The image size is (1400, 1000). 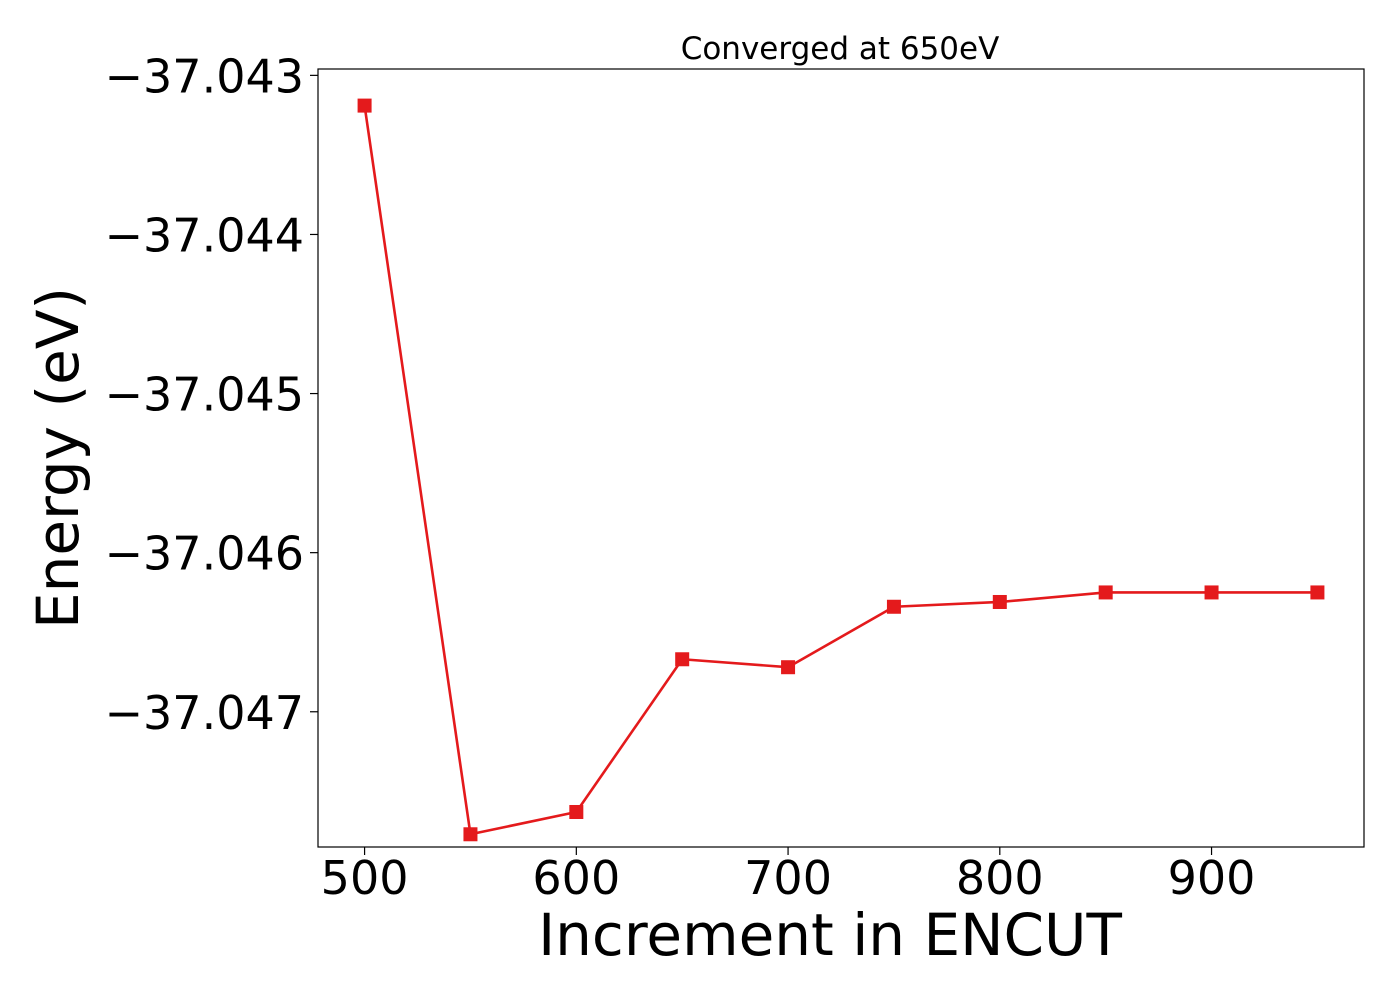 I want to click on x-axis-ticks: 500 600 700 800 900, so click(x=788, y=876).